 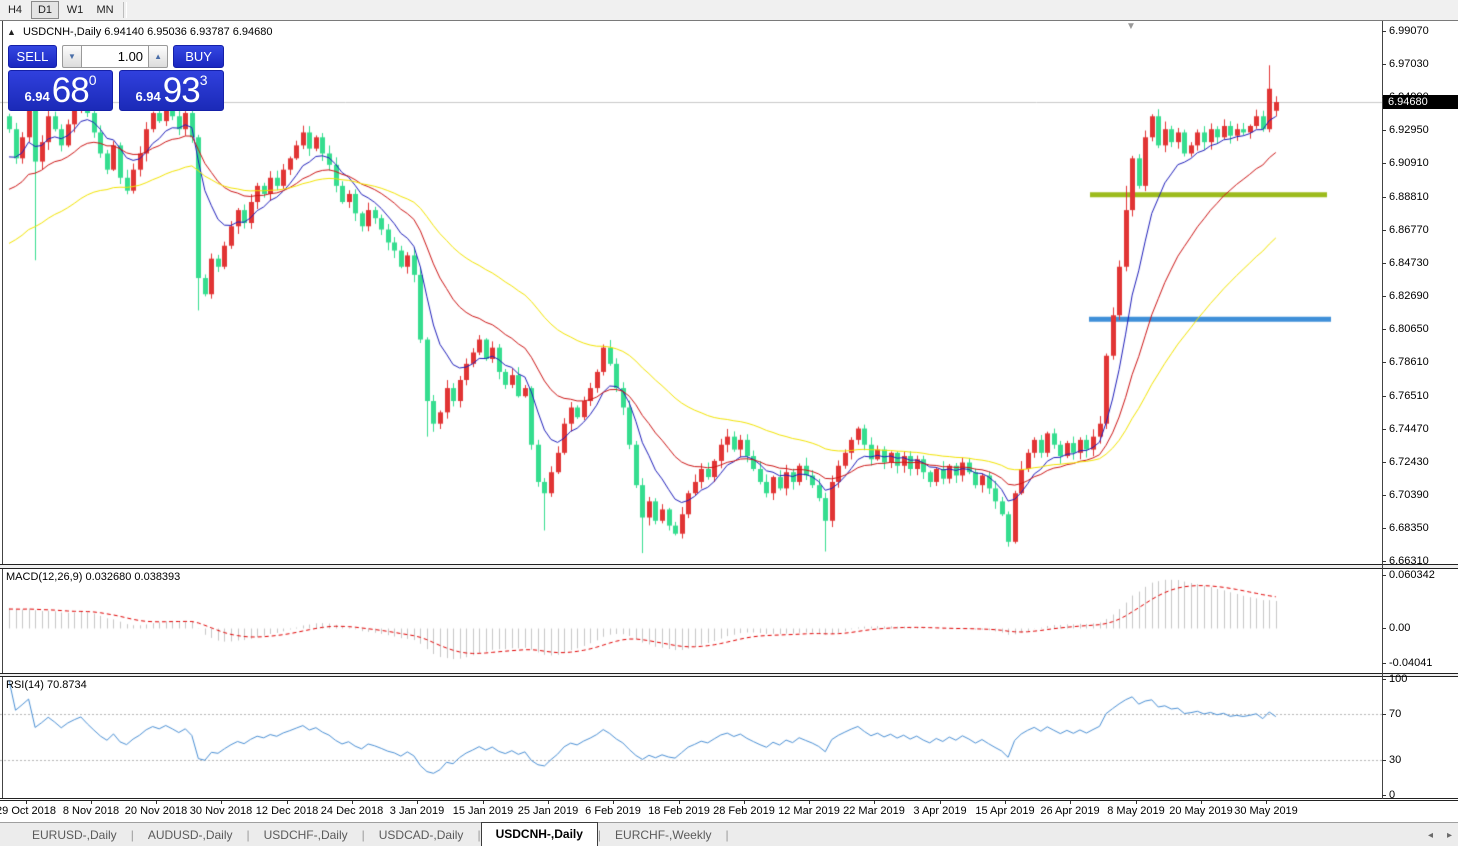 What do you see at coordinates (1409, 329) in the screenshot?
I see `price-axis-label: 6.80650` at bounding box center [1409, 329].